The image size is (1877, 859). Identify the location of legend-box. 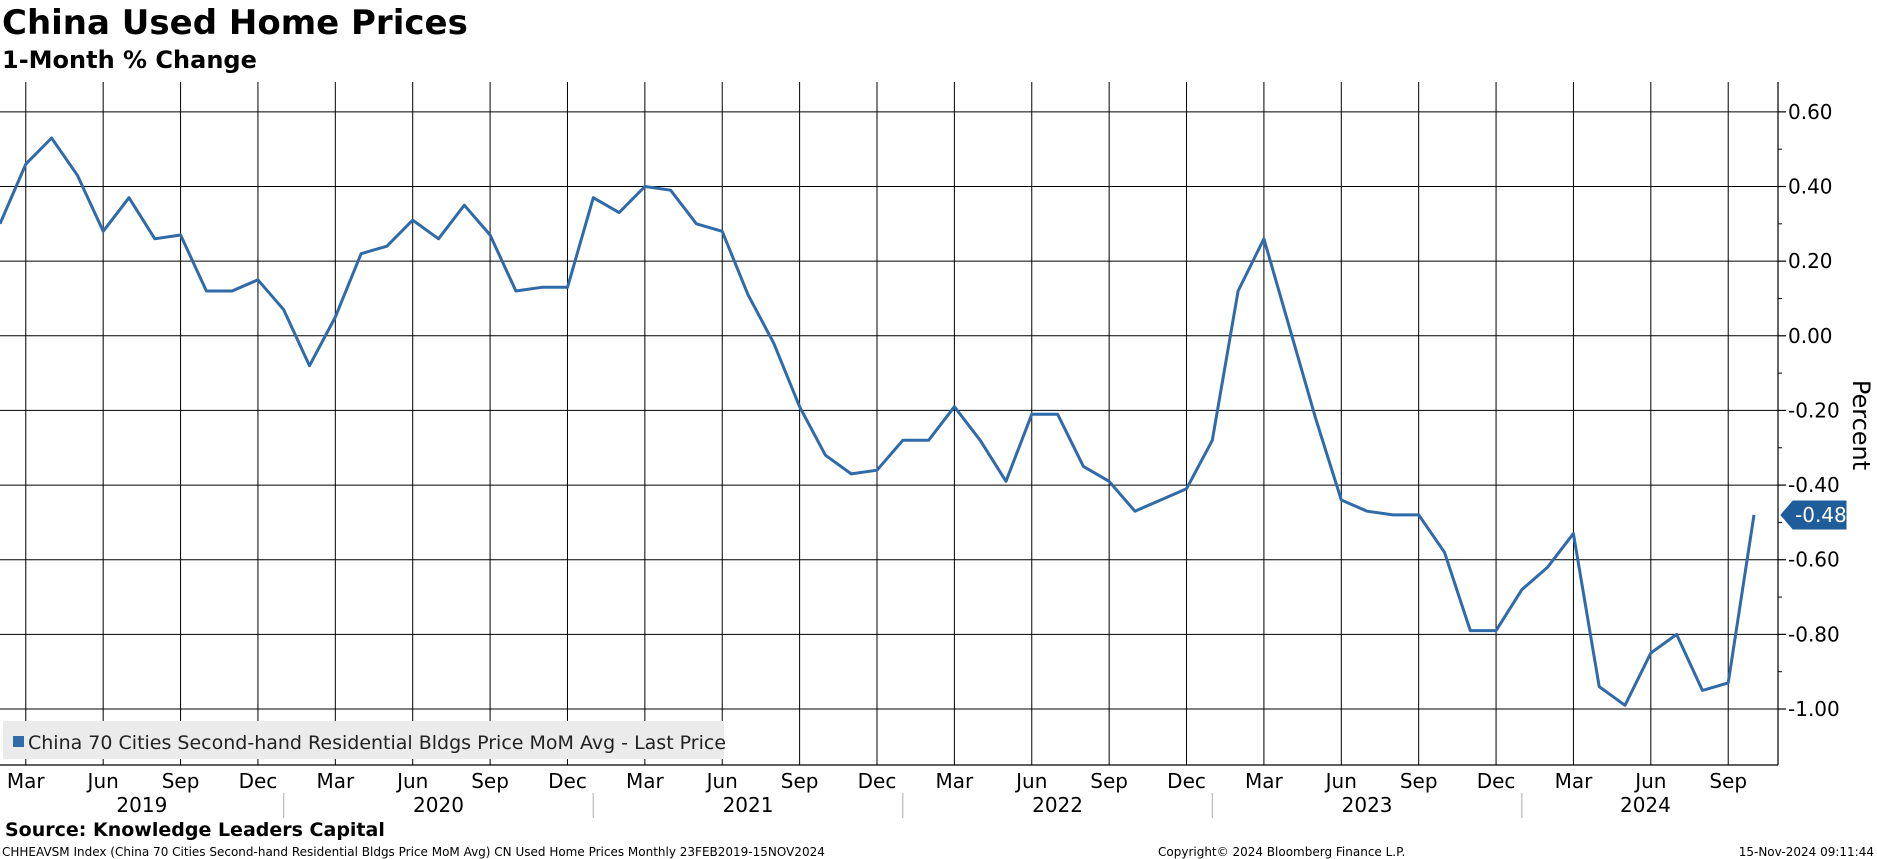
(363, 740).